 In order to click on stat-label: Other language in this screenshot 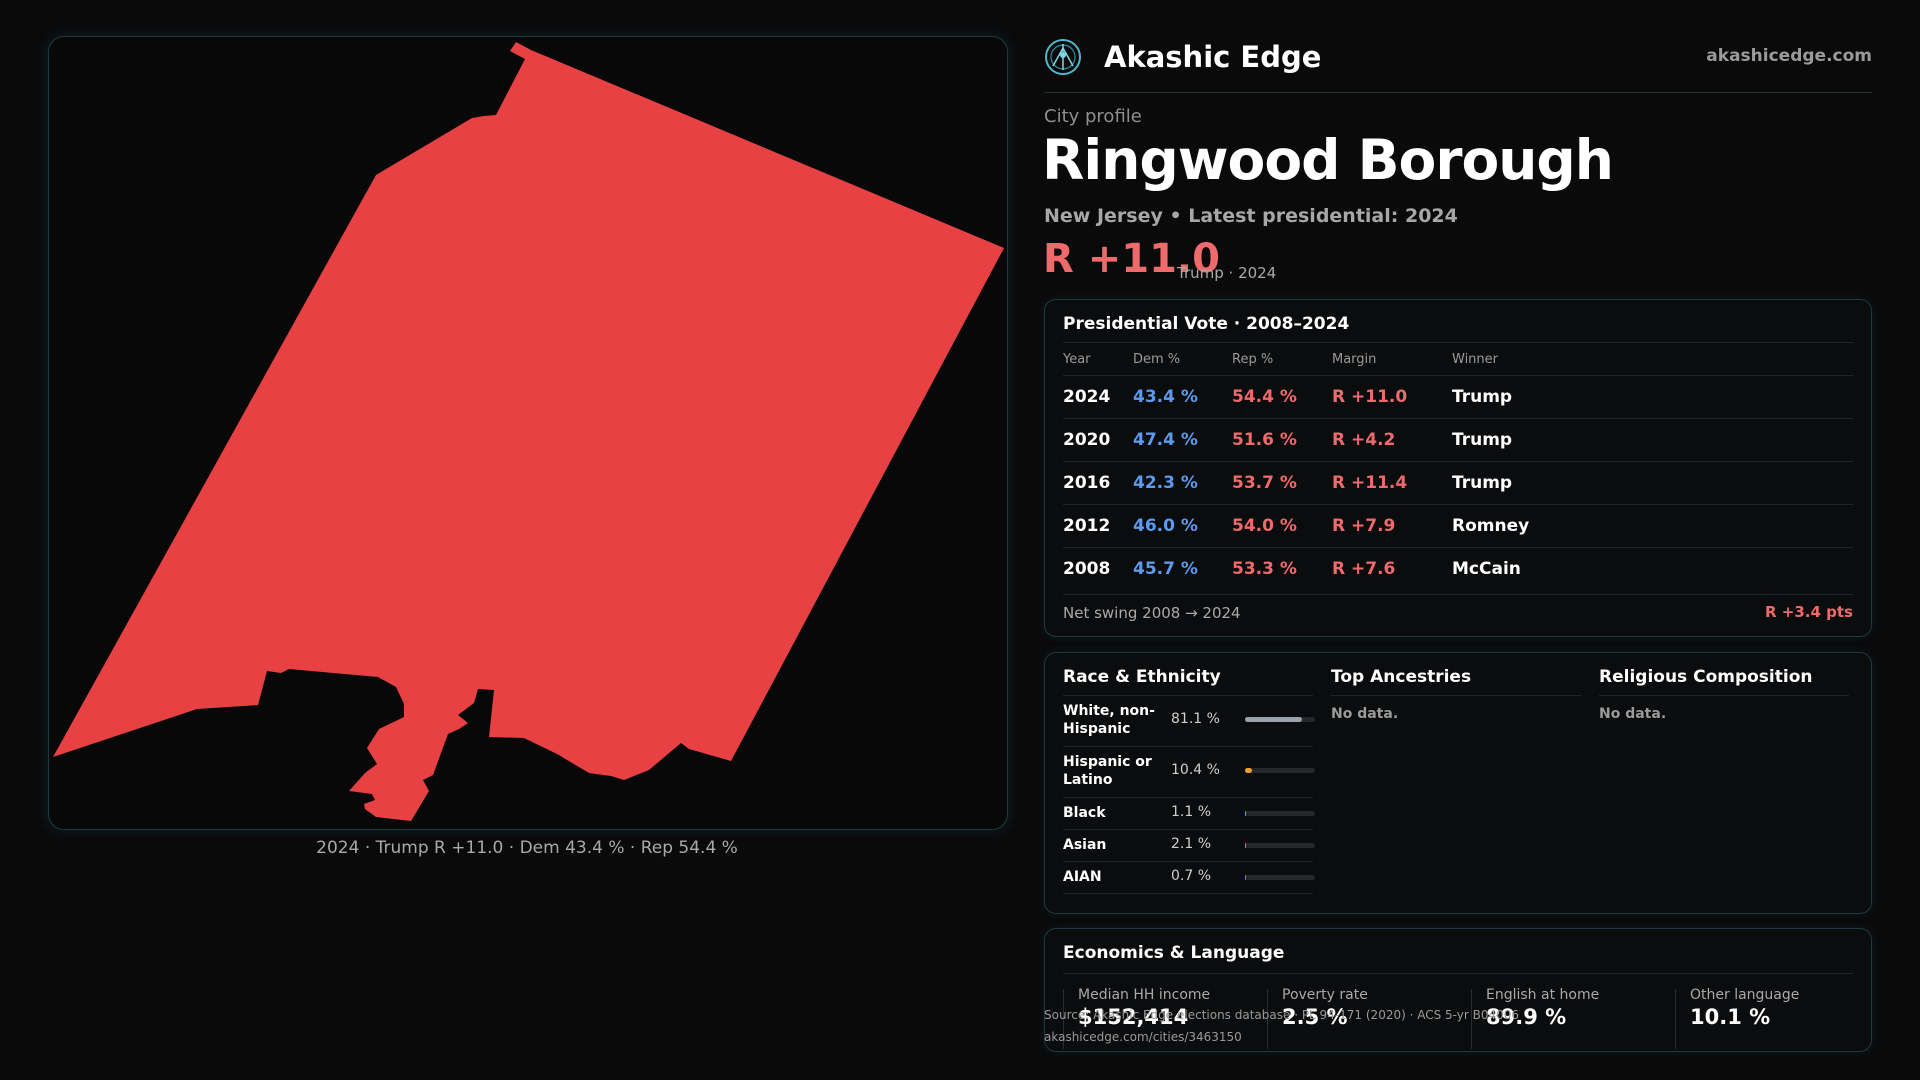, I will do `click(1745, 995)`.